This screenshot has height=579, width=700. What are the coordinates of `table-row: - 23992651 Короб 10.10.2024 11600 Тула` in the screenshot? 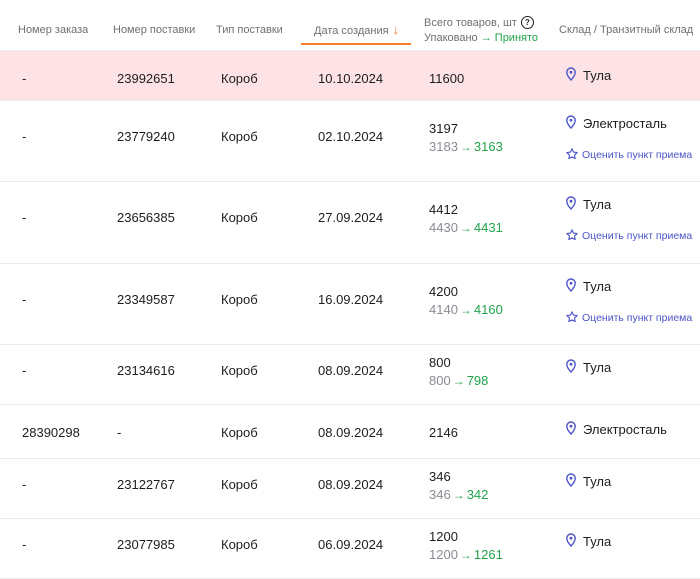 It's located at (350, 76).